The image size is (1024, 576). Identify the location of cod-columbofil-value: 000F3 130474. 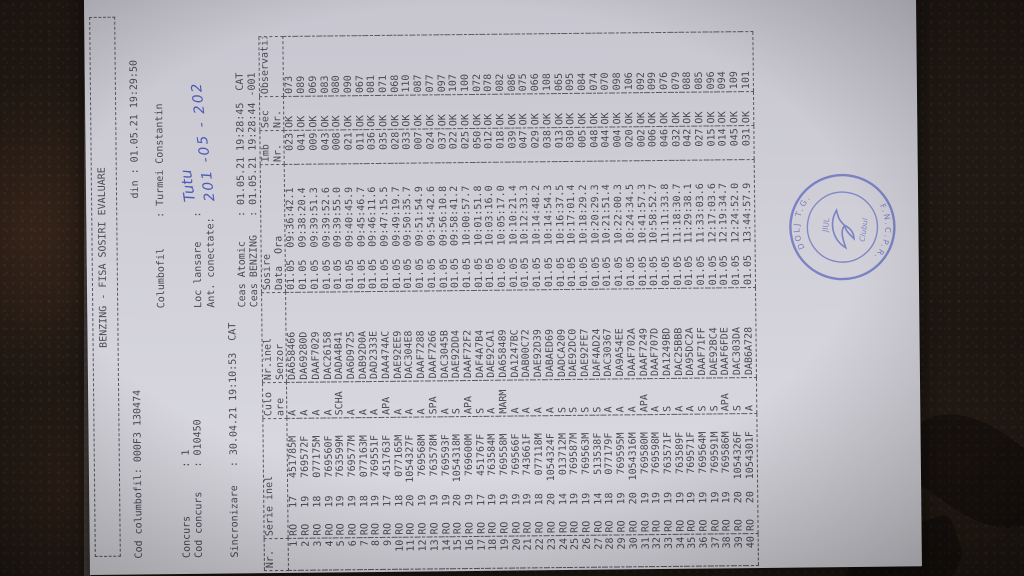
(138, 426).